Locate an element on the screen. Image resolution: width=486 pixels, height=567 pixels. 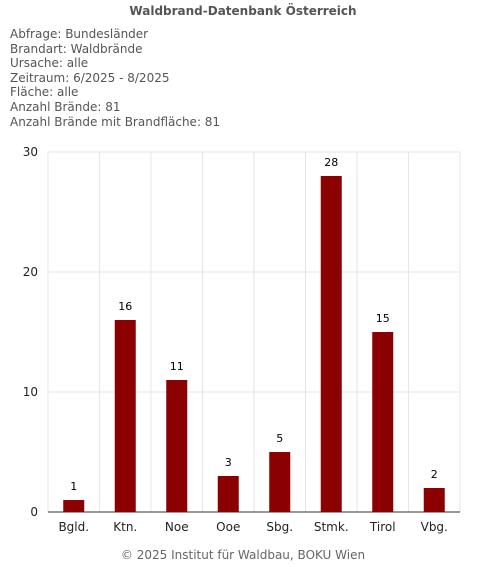
data-label: 3 is located at coordinates (228, 462).